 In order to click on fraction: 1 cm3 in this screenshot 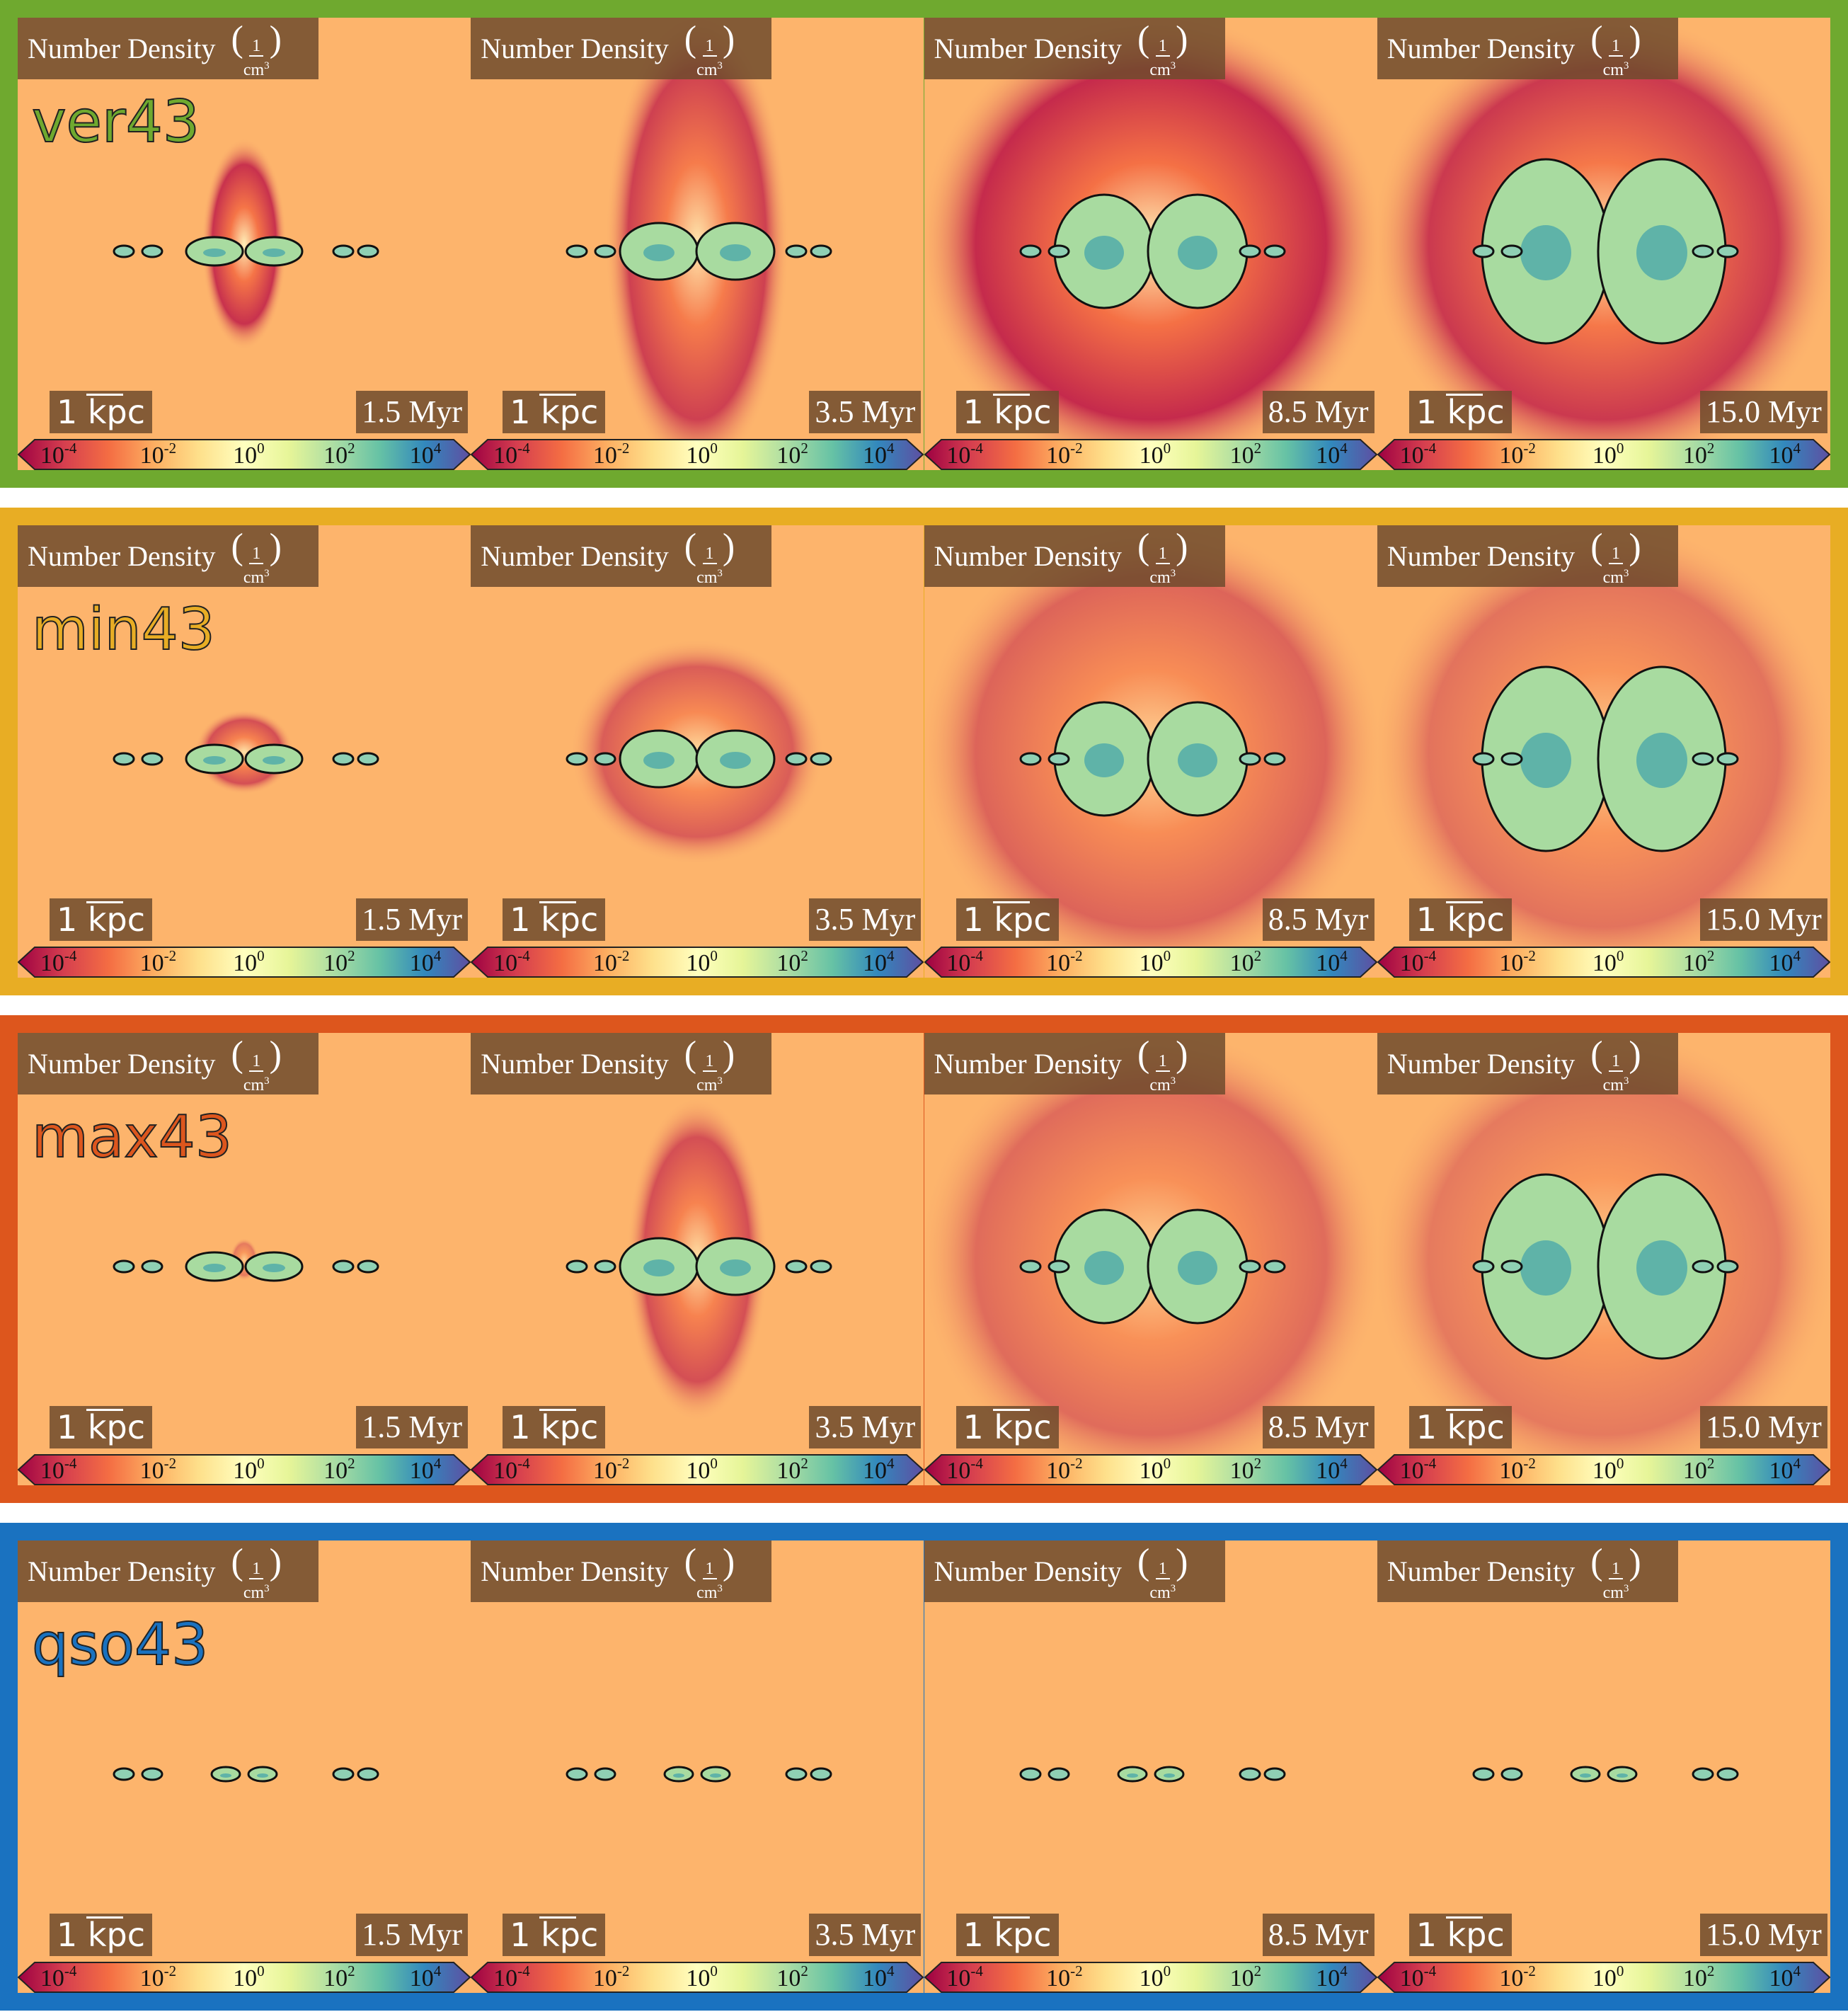, I will do `click(709, 565)`.